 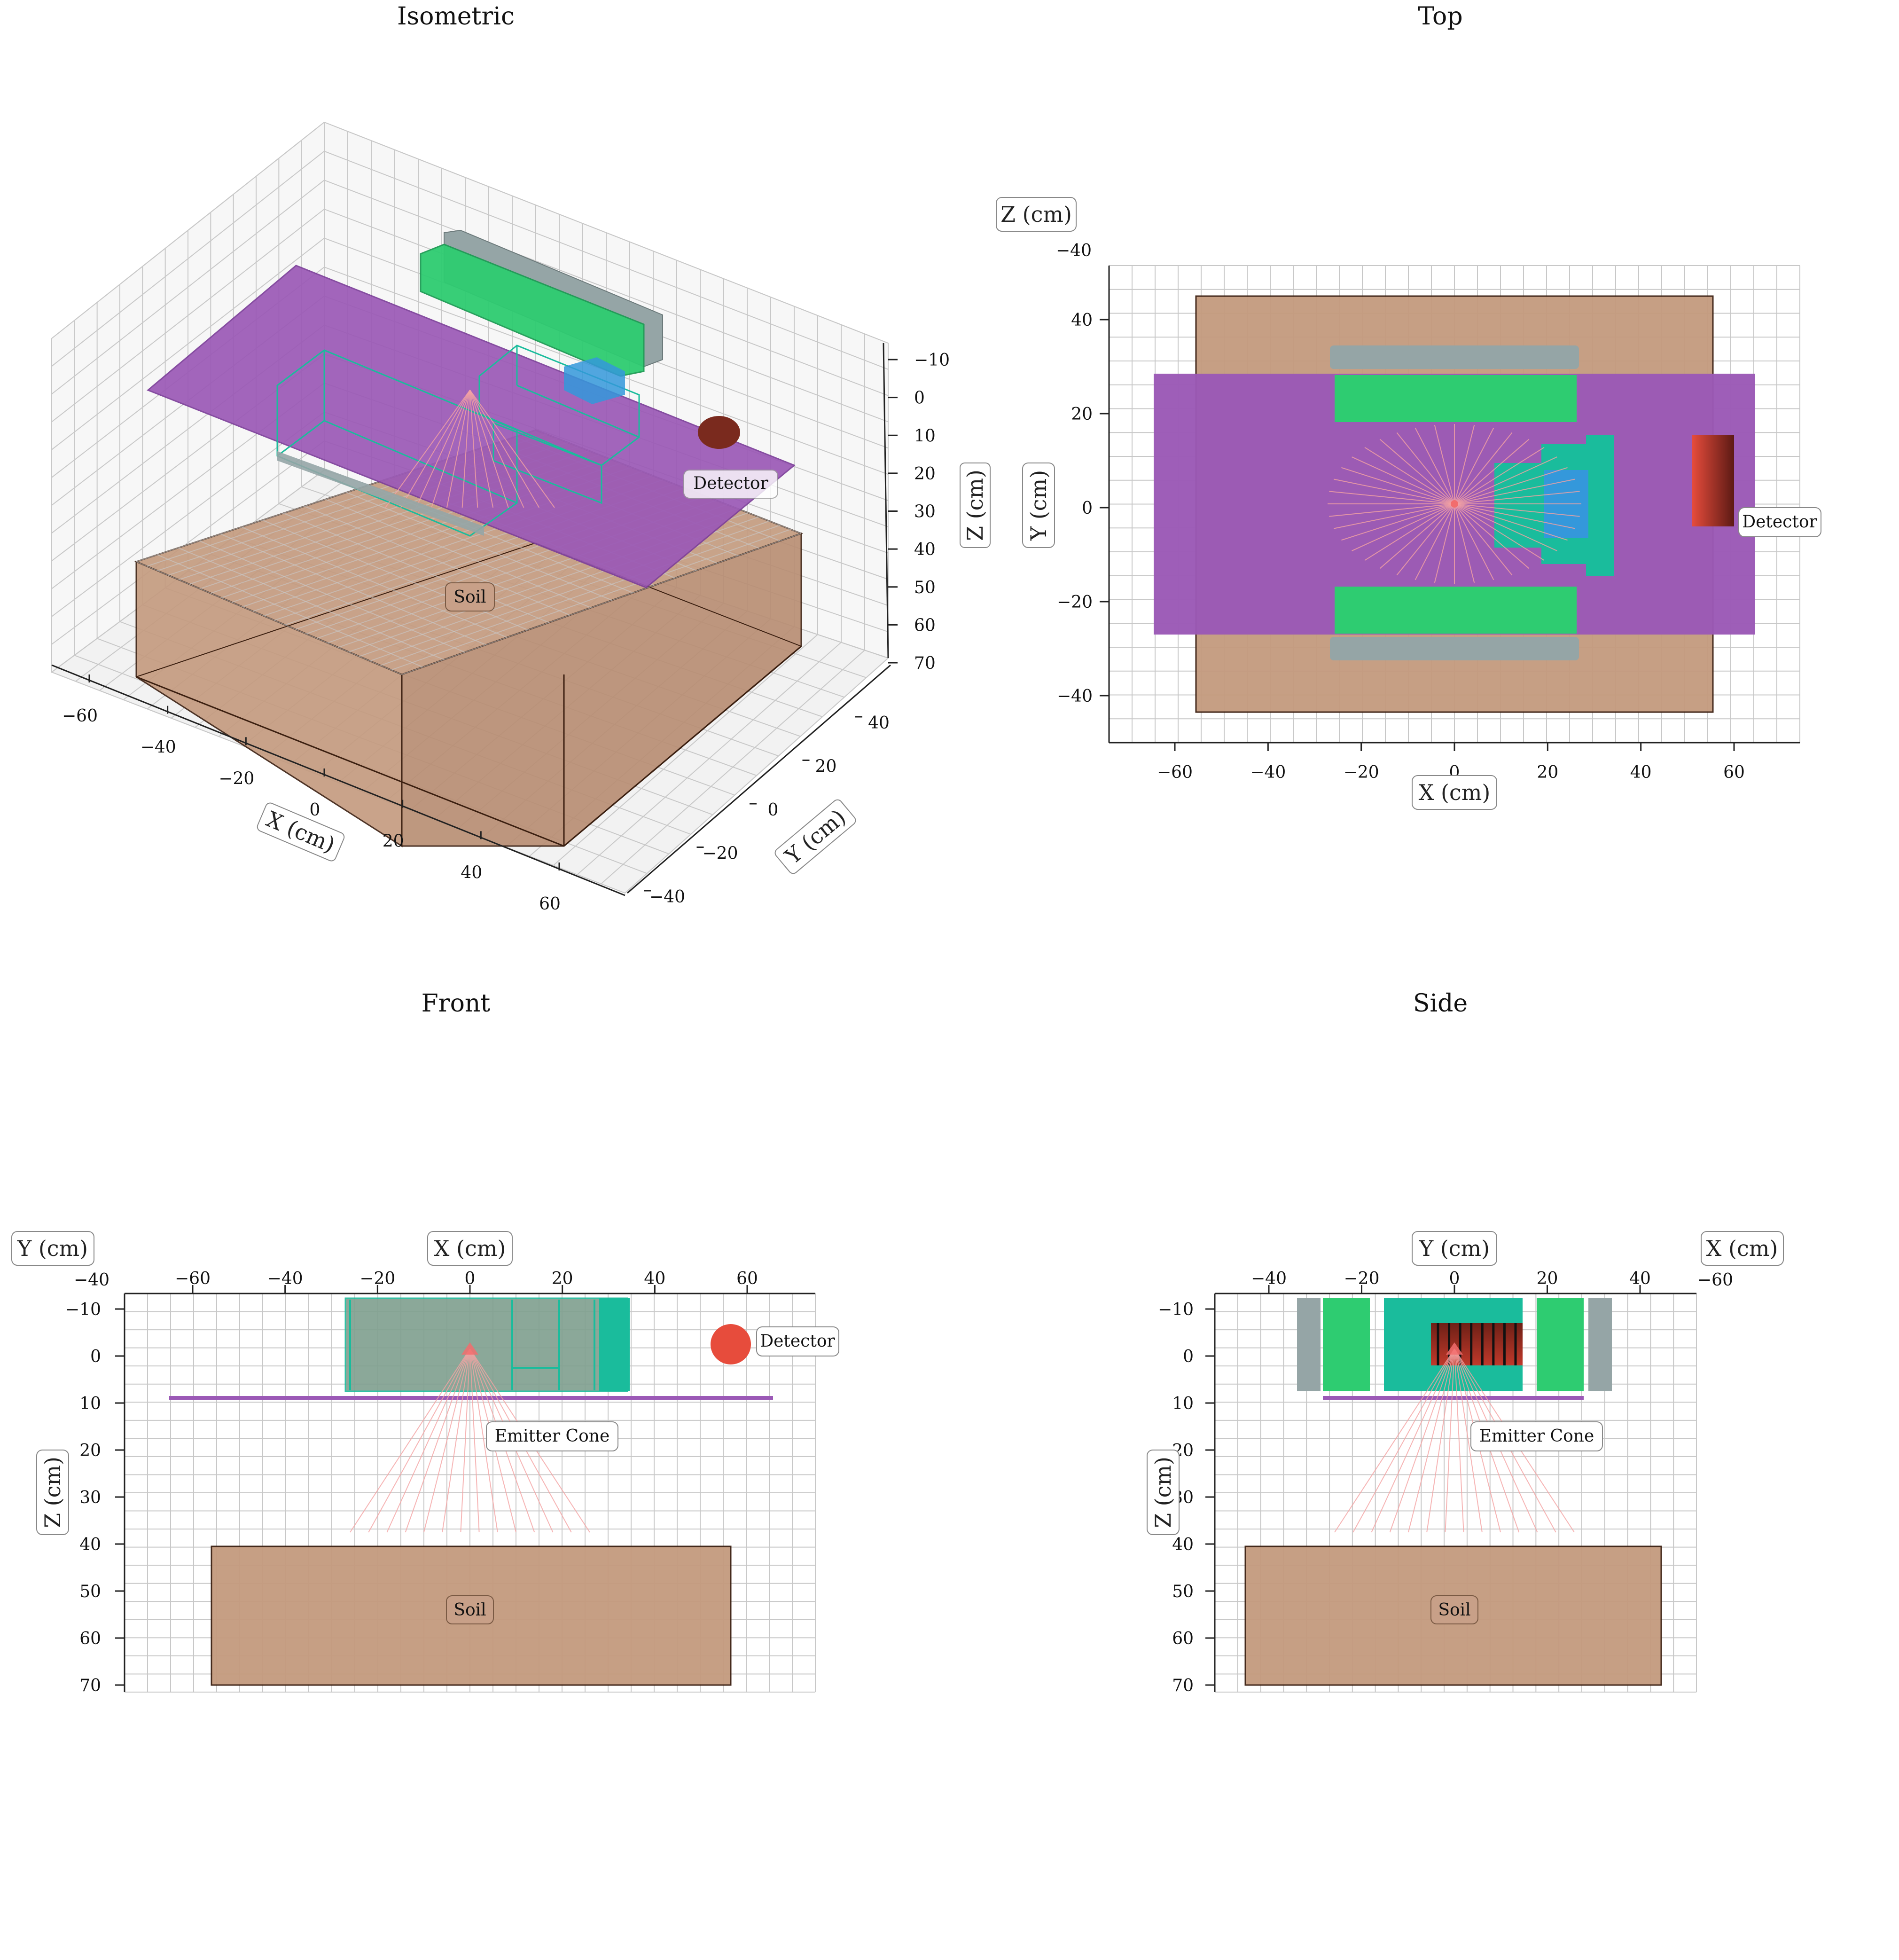 What do you see at coordinates (469, 1348) in the screenshot?
I see `emitter-source` at bounding box center [469, 1348].